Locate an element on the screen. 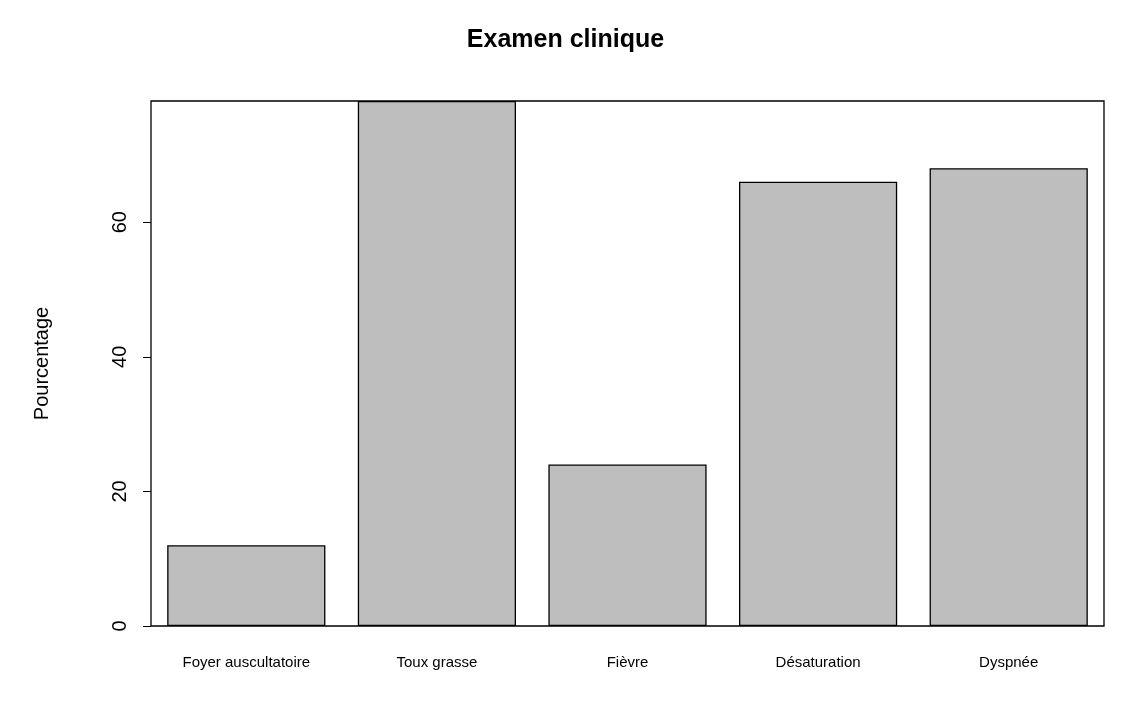 This screenshot has height=711, width=1131. x-tick-label: Toux grasse is located at coordinates (437, 661).